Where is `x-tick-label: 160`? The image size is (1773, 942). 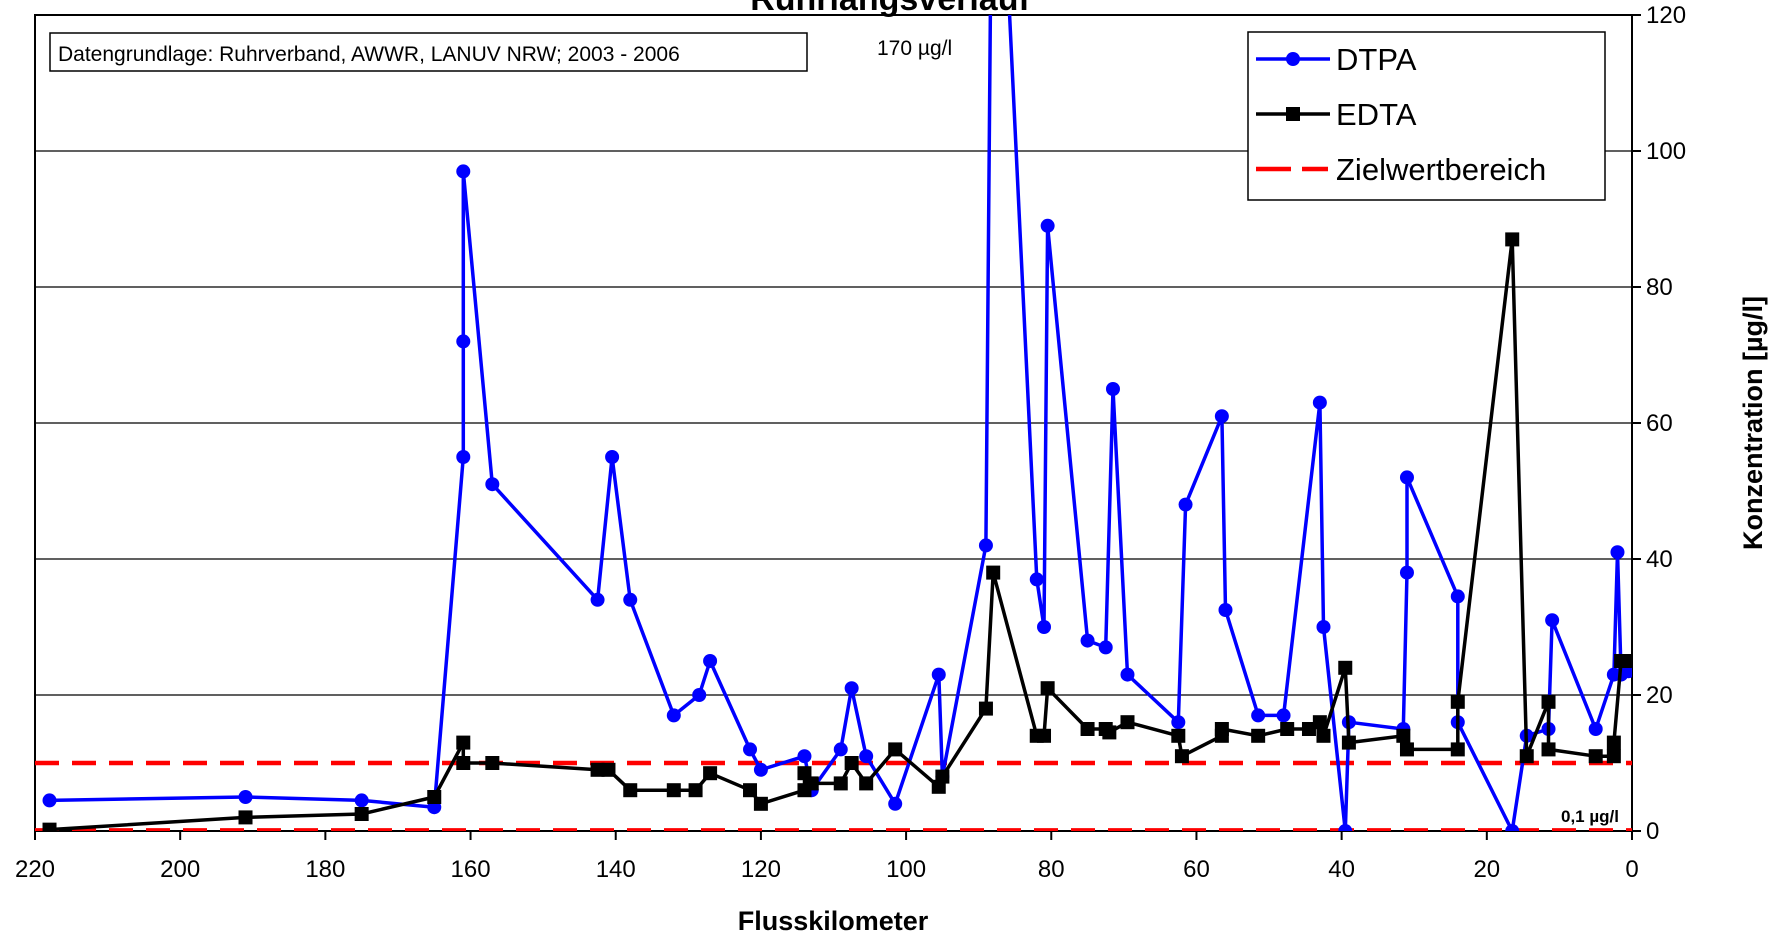 x-tick-label: 160 is located at coordinates (471, 869).